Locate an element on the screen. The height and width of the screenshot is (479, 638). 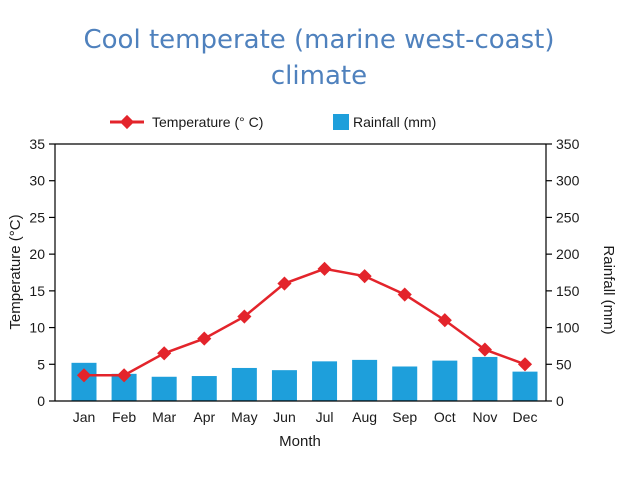
temperature-point-mar is located at coordinates (164, 353).